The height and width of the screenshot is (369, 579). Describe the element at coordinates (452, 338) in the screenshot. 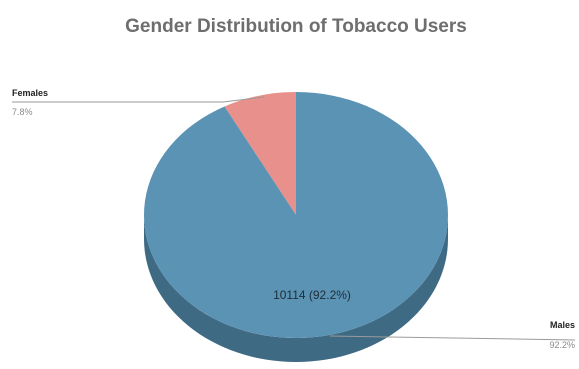

I see `callout-line-males` at that location.